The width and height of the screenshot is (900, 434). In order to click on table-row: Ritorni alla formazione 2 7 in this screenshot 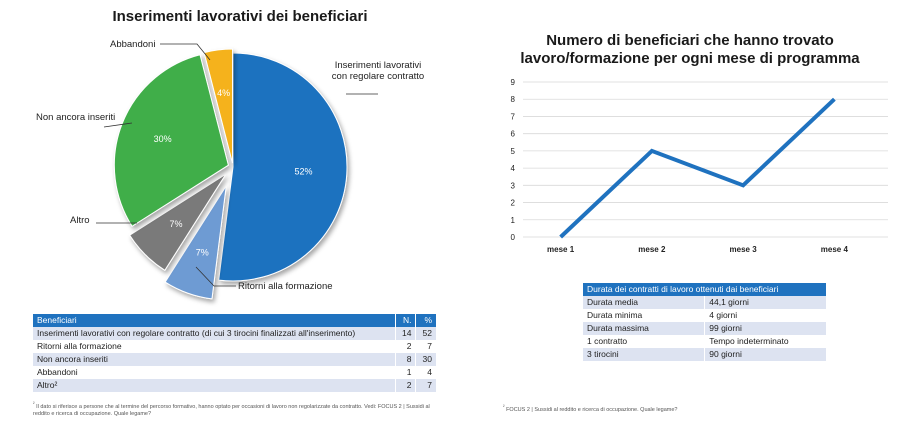, I will do `click(235, 346)`.